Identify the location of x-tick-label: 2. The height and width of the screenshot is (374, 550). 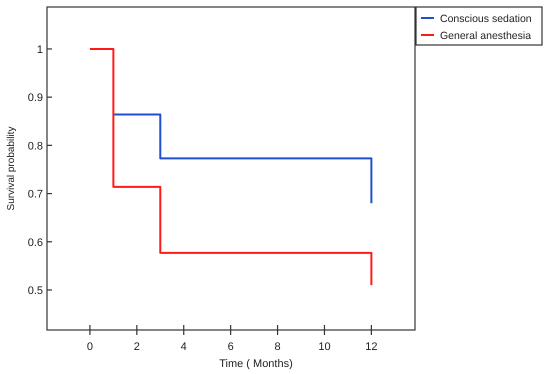
(137, 347).